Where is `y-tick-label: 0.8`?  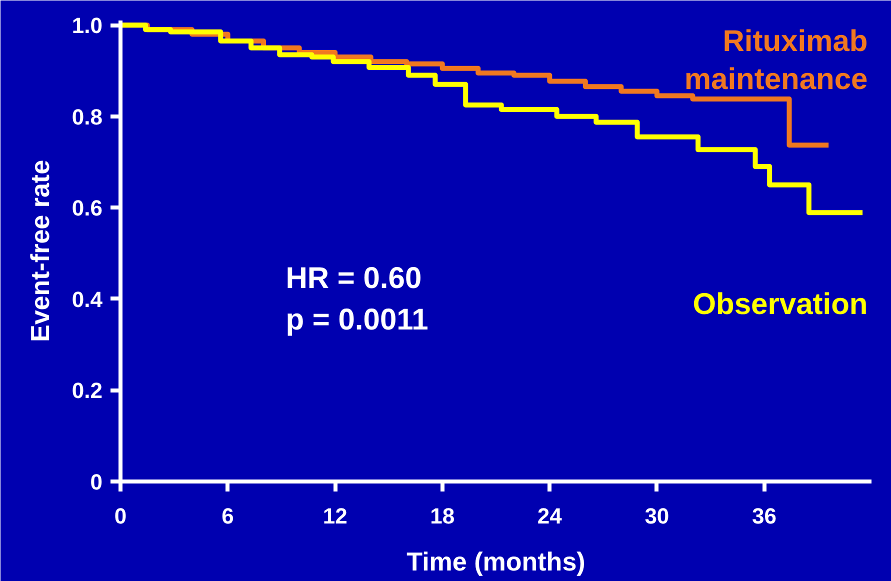
y-tick-label: 0.8 is located at coordinates (87, 117).